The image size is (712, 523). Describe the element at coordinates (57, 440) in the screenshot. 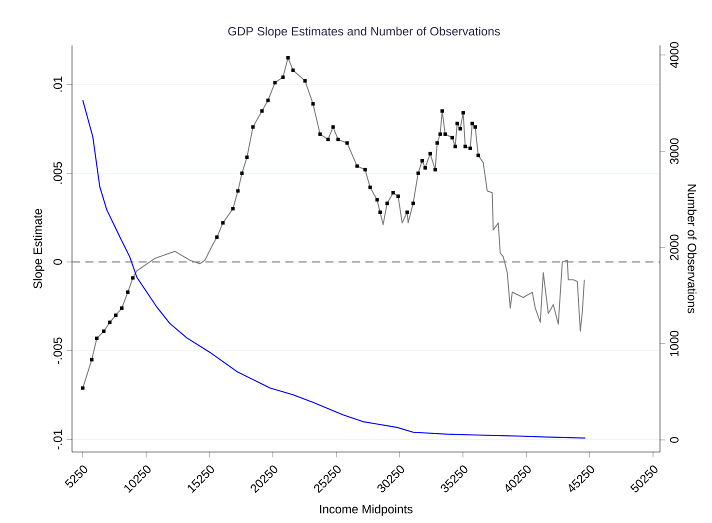

I see `y-tick-label: -.01` at that location.